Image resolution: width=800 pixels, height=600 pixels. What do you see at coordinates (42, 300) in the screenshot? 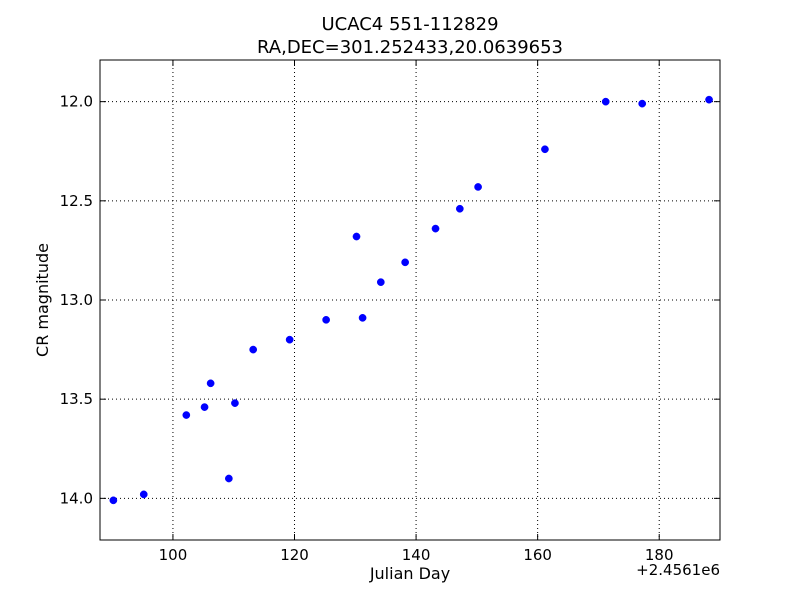
I see `y-axis-label: CR magnitude` at bounding box center [42, 300].